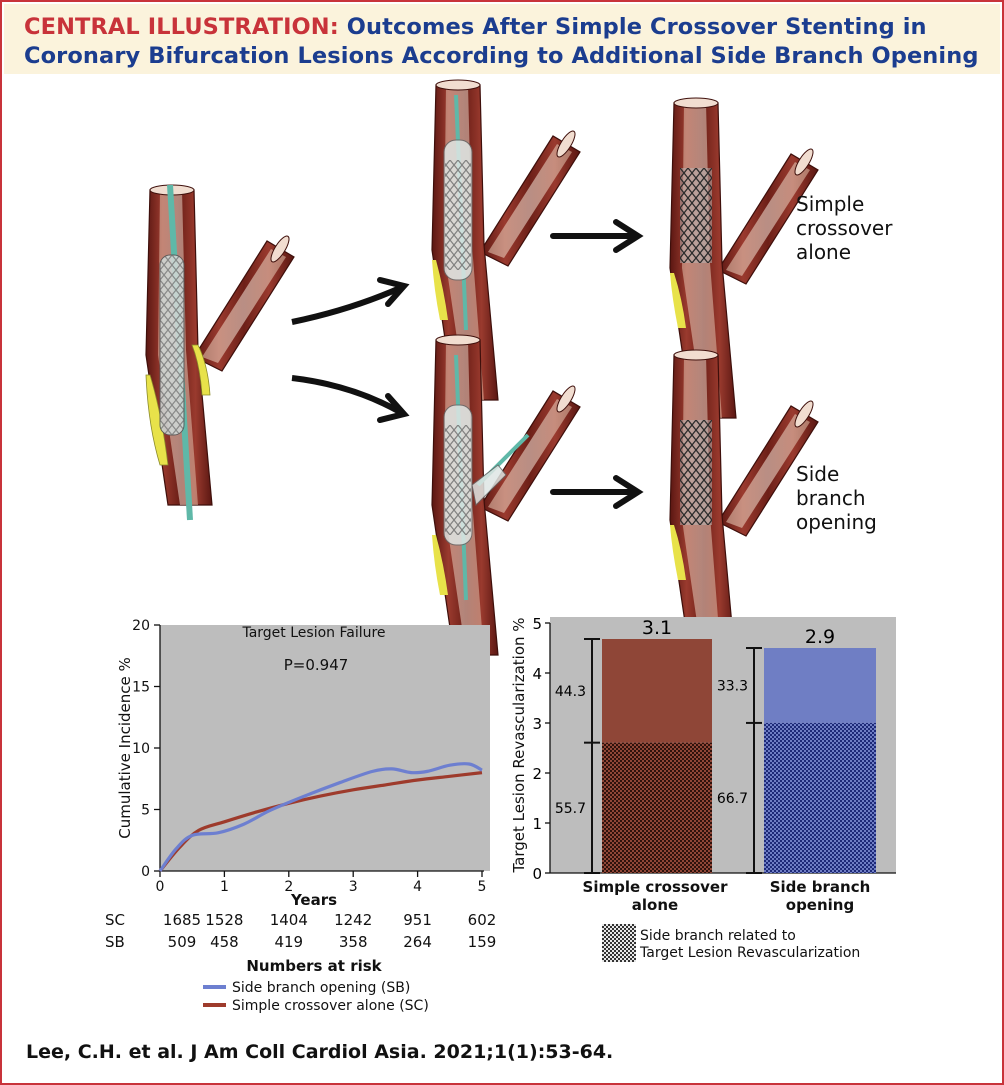  What do you see at coordinates (353, 887) in the screenshot?
I see `x-tick-label: 3` at bounding box center [353, 887].